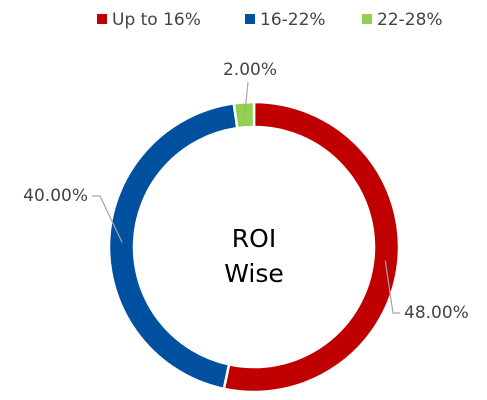  What do you see at coordinates (55, 196) in the screenshot?
I see `data-label: 40.00%` at bounding box center [55, 196].